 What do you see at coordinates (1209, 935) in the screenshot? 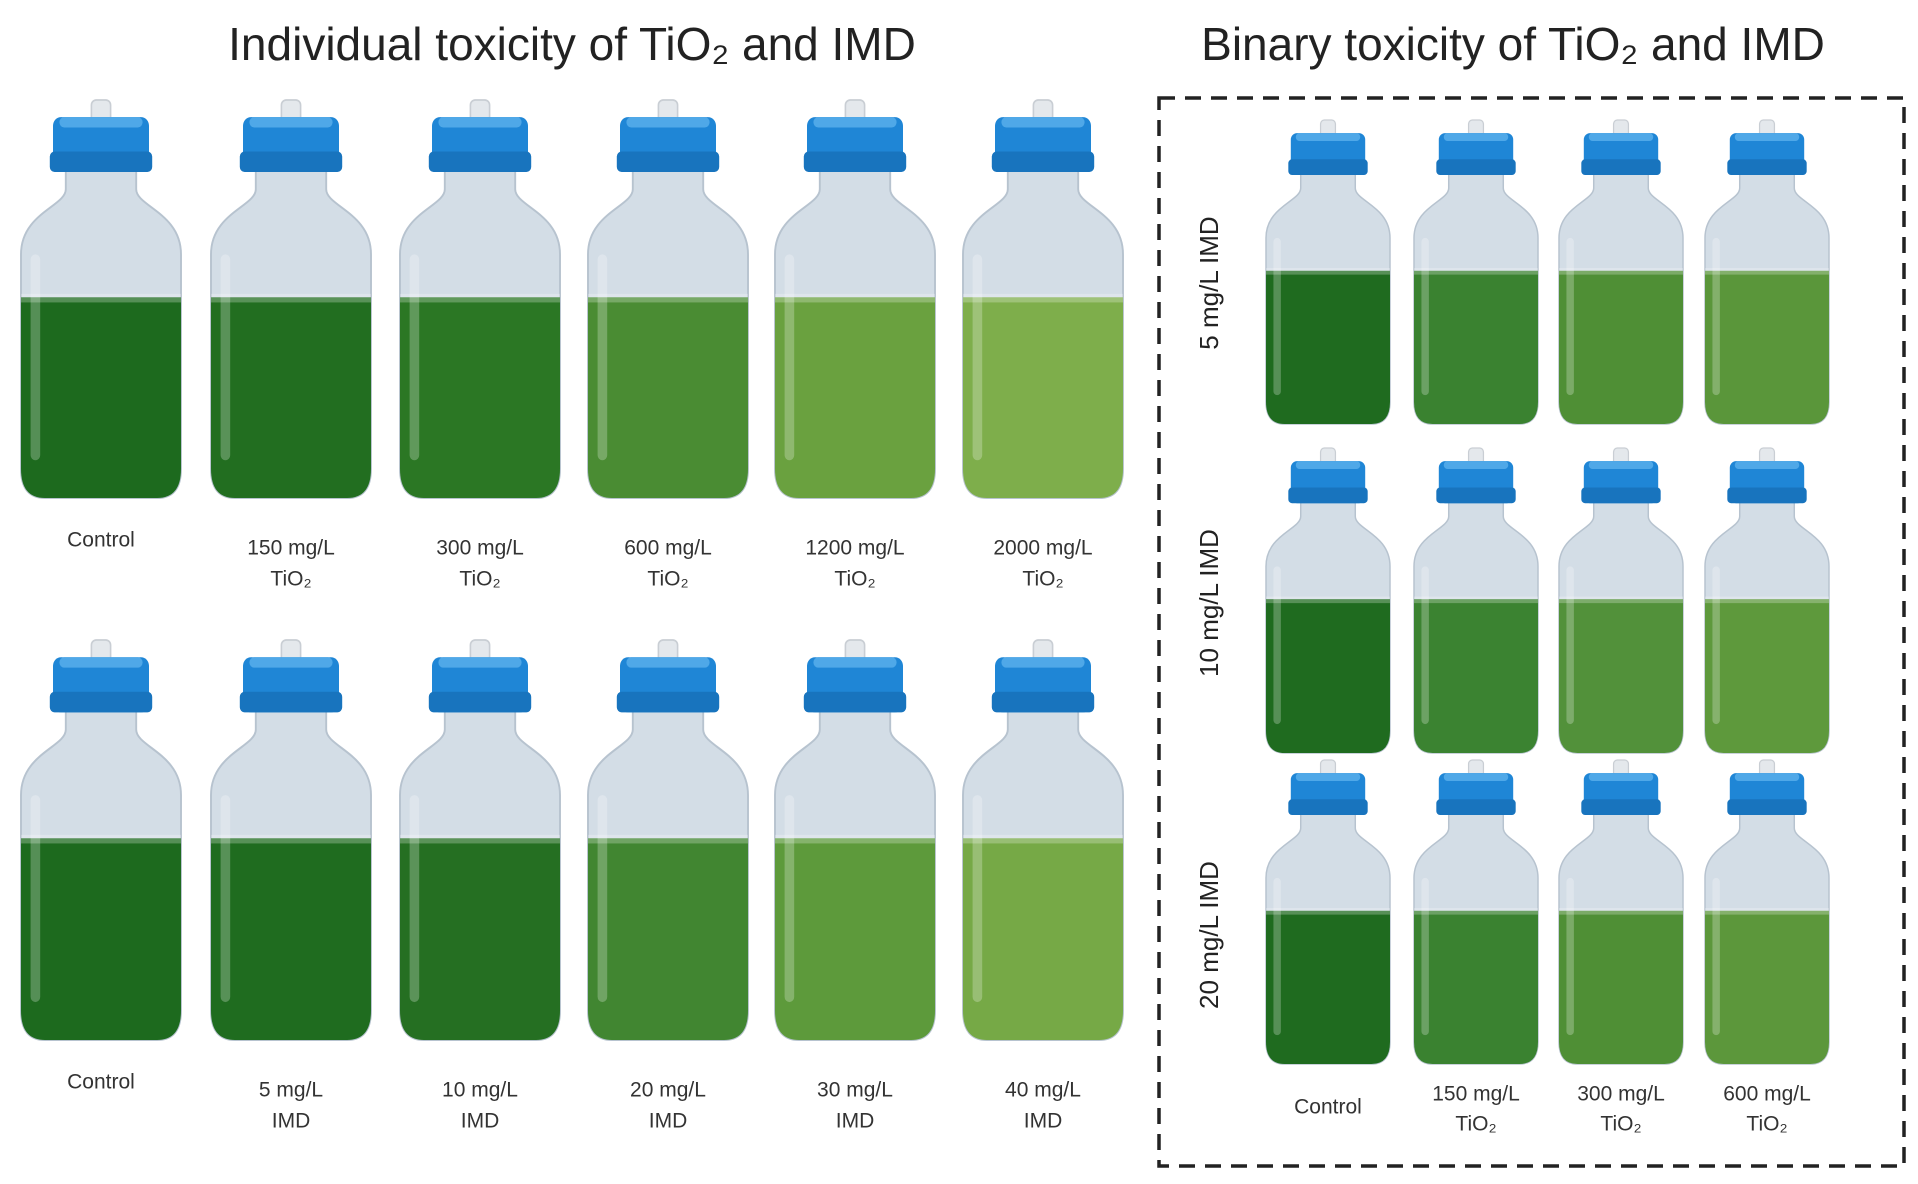
I see `row-label: 20 mg/L IMD` at bounding box center [1209, 935].